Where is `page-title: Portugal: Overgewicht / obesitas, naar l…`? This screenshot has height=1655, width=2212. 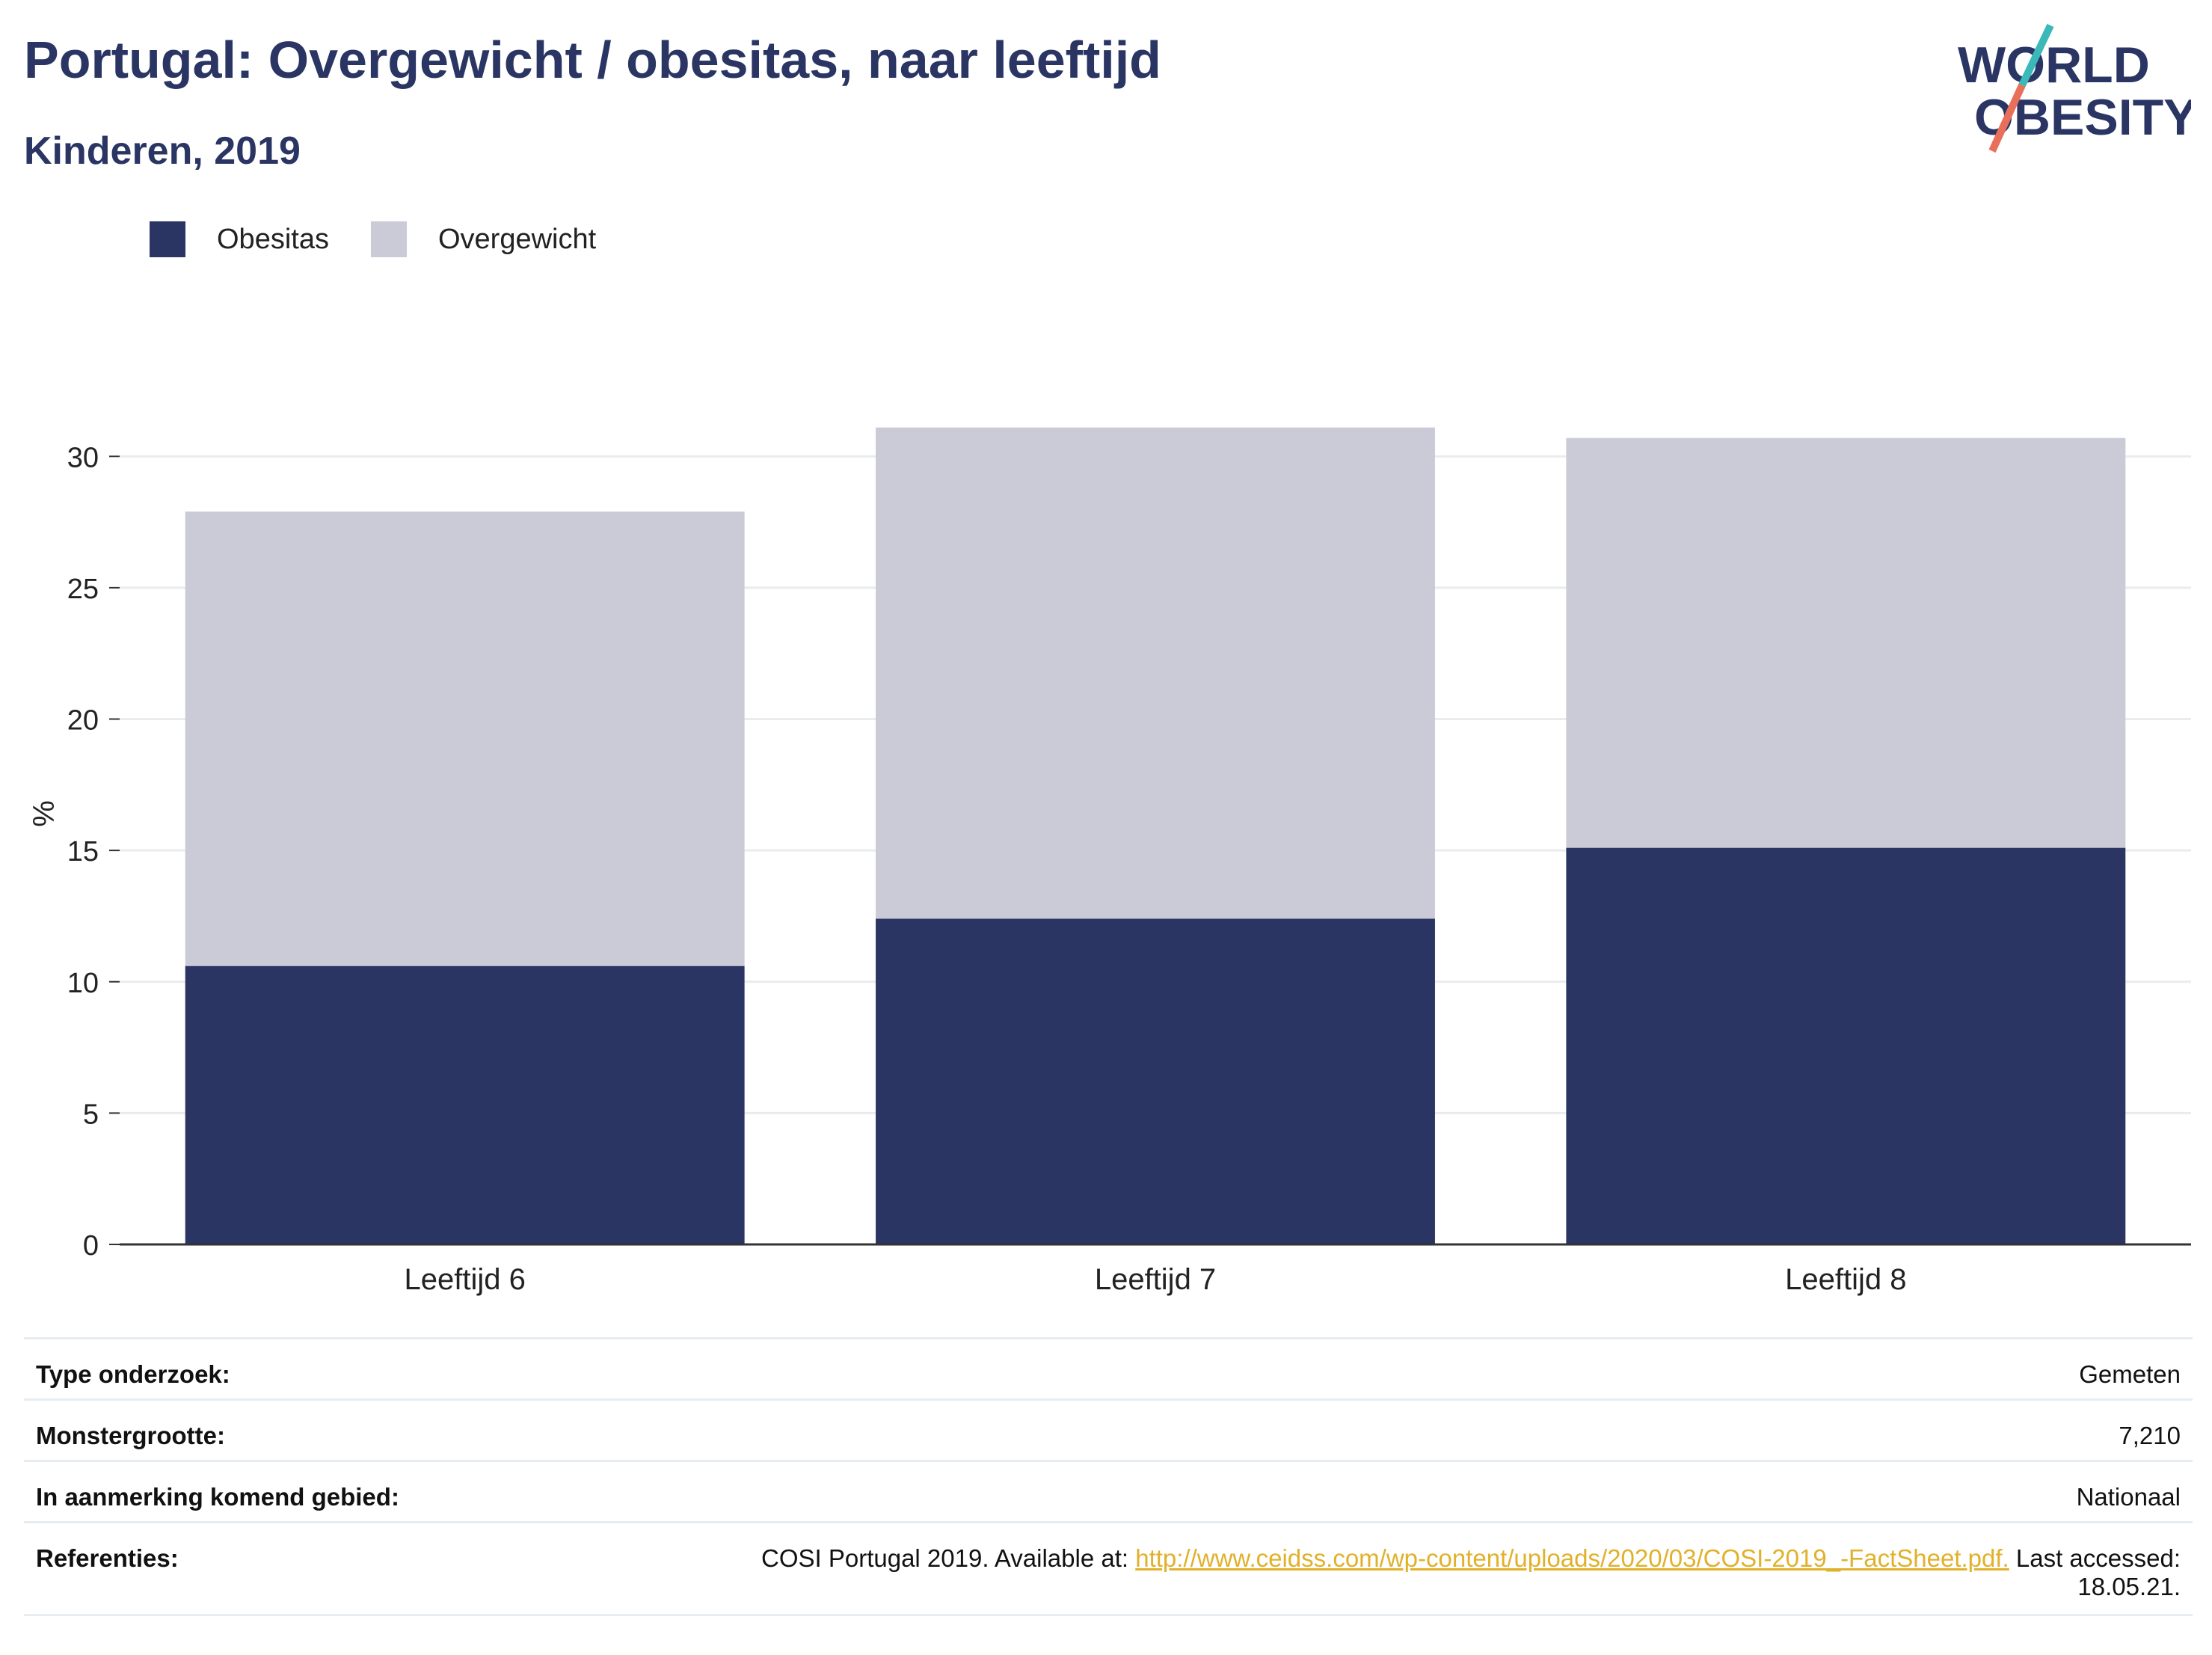
page-title: Portugal: Overgewicht / obesitas, naar l… is located at coordinates (592, 60).